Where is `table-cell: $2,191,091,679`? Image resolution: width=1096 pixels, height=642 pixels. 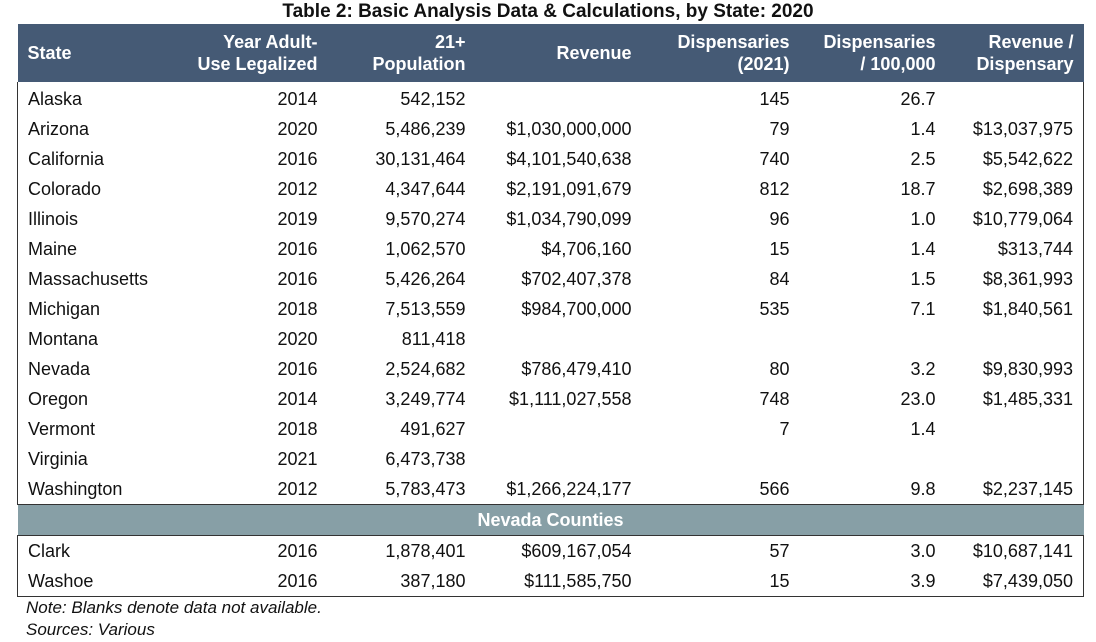
table-cell: $2,191,091,679 is located at coordinates (569, 188).